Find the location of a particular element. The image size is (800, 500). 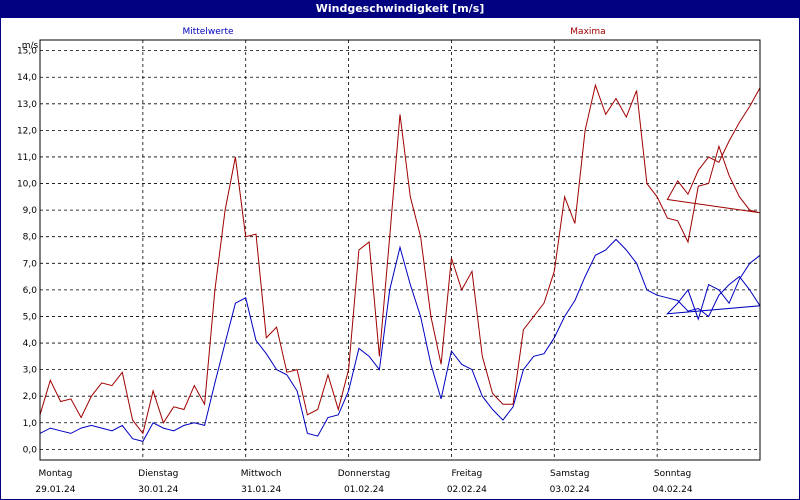

y-tick-label: 7,0 is located at coordinates (30, 264).